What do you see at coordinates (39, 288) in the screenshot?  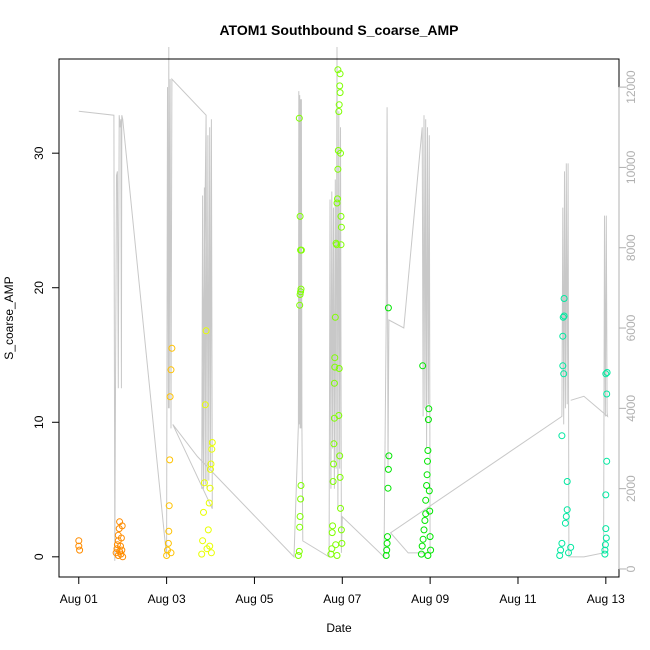 I see `y-tick-label: 20` at bounding box center [39, 288].